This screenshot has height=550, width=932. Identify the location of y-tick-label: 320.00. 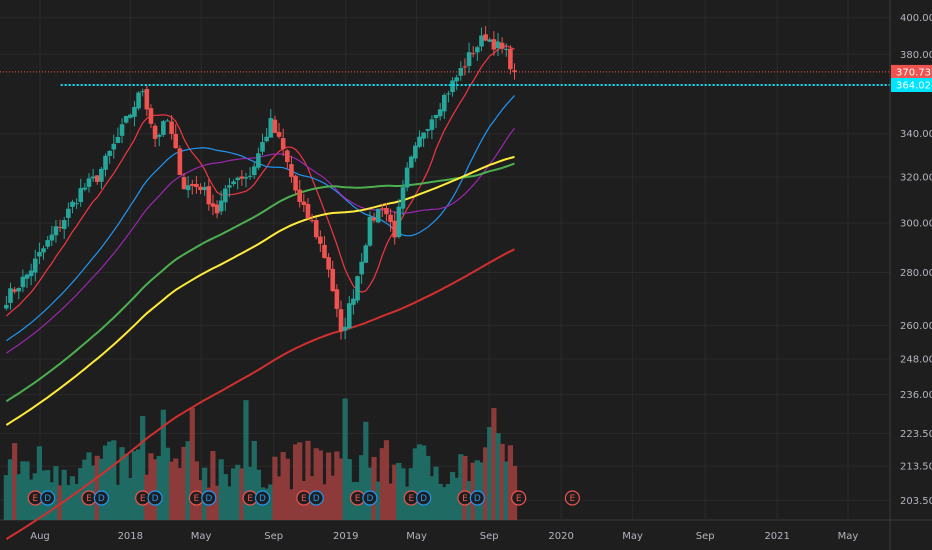
(916, 178).